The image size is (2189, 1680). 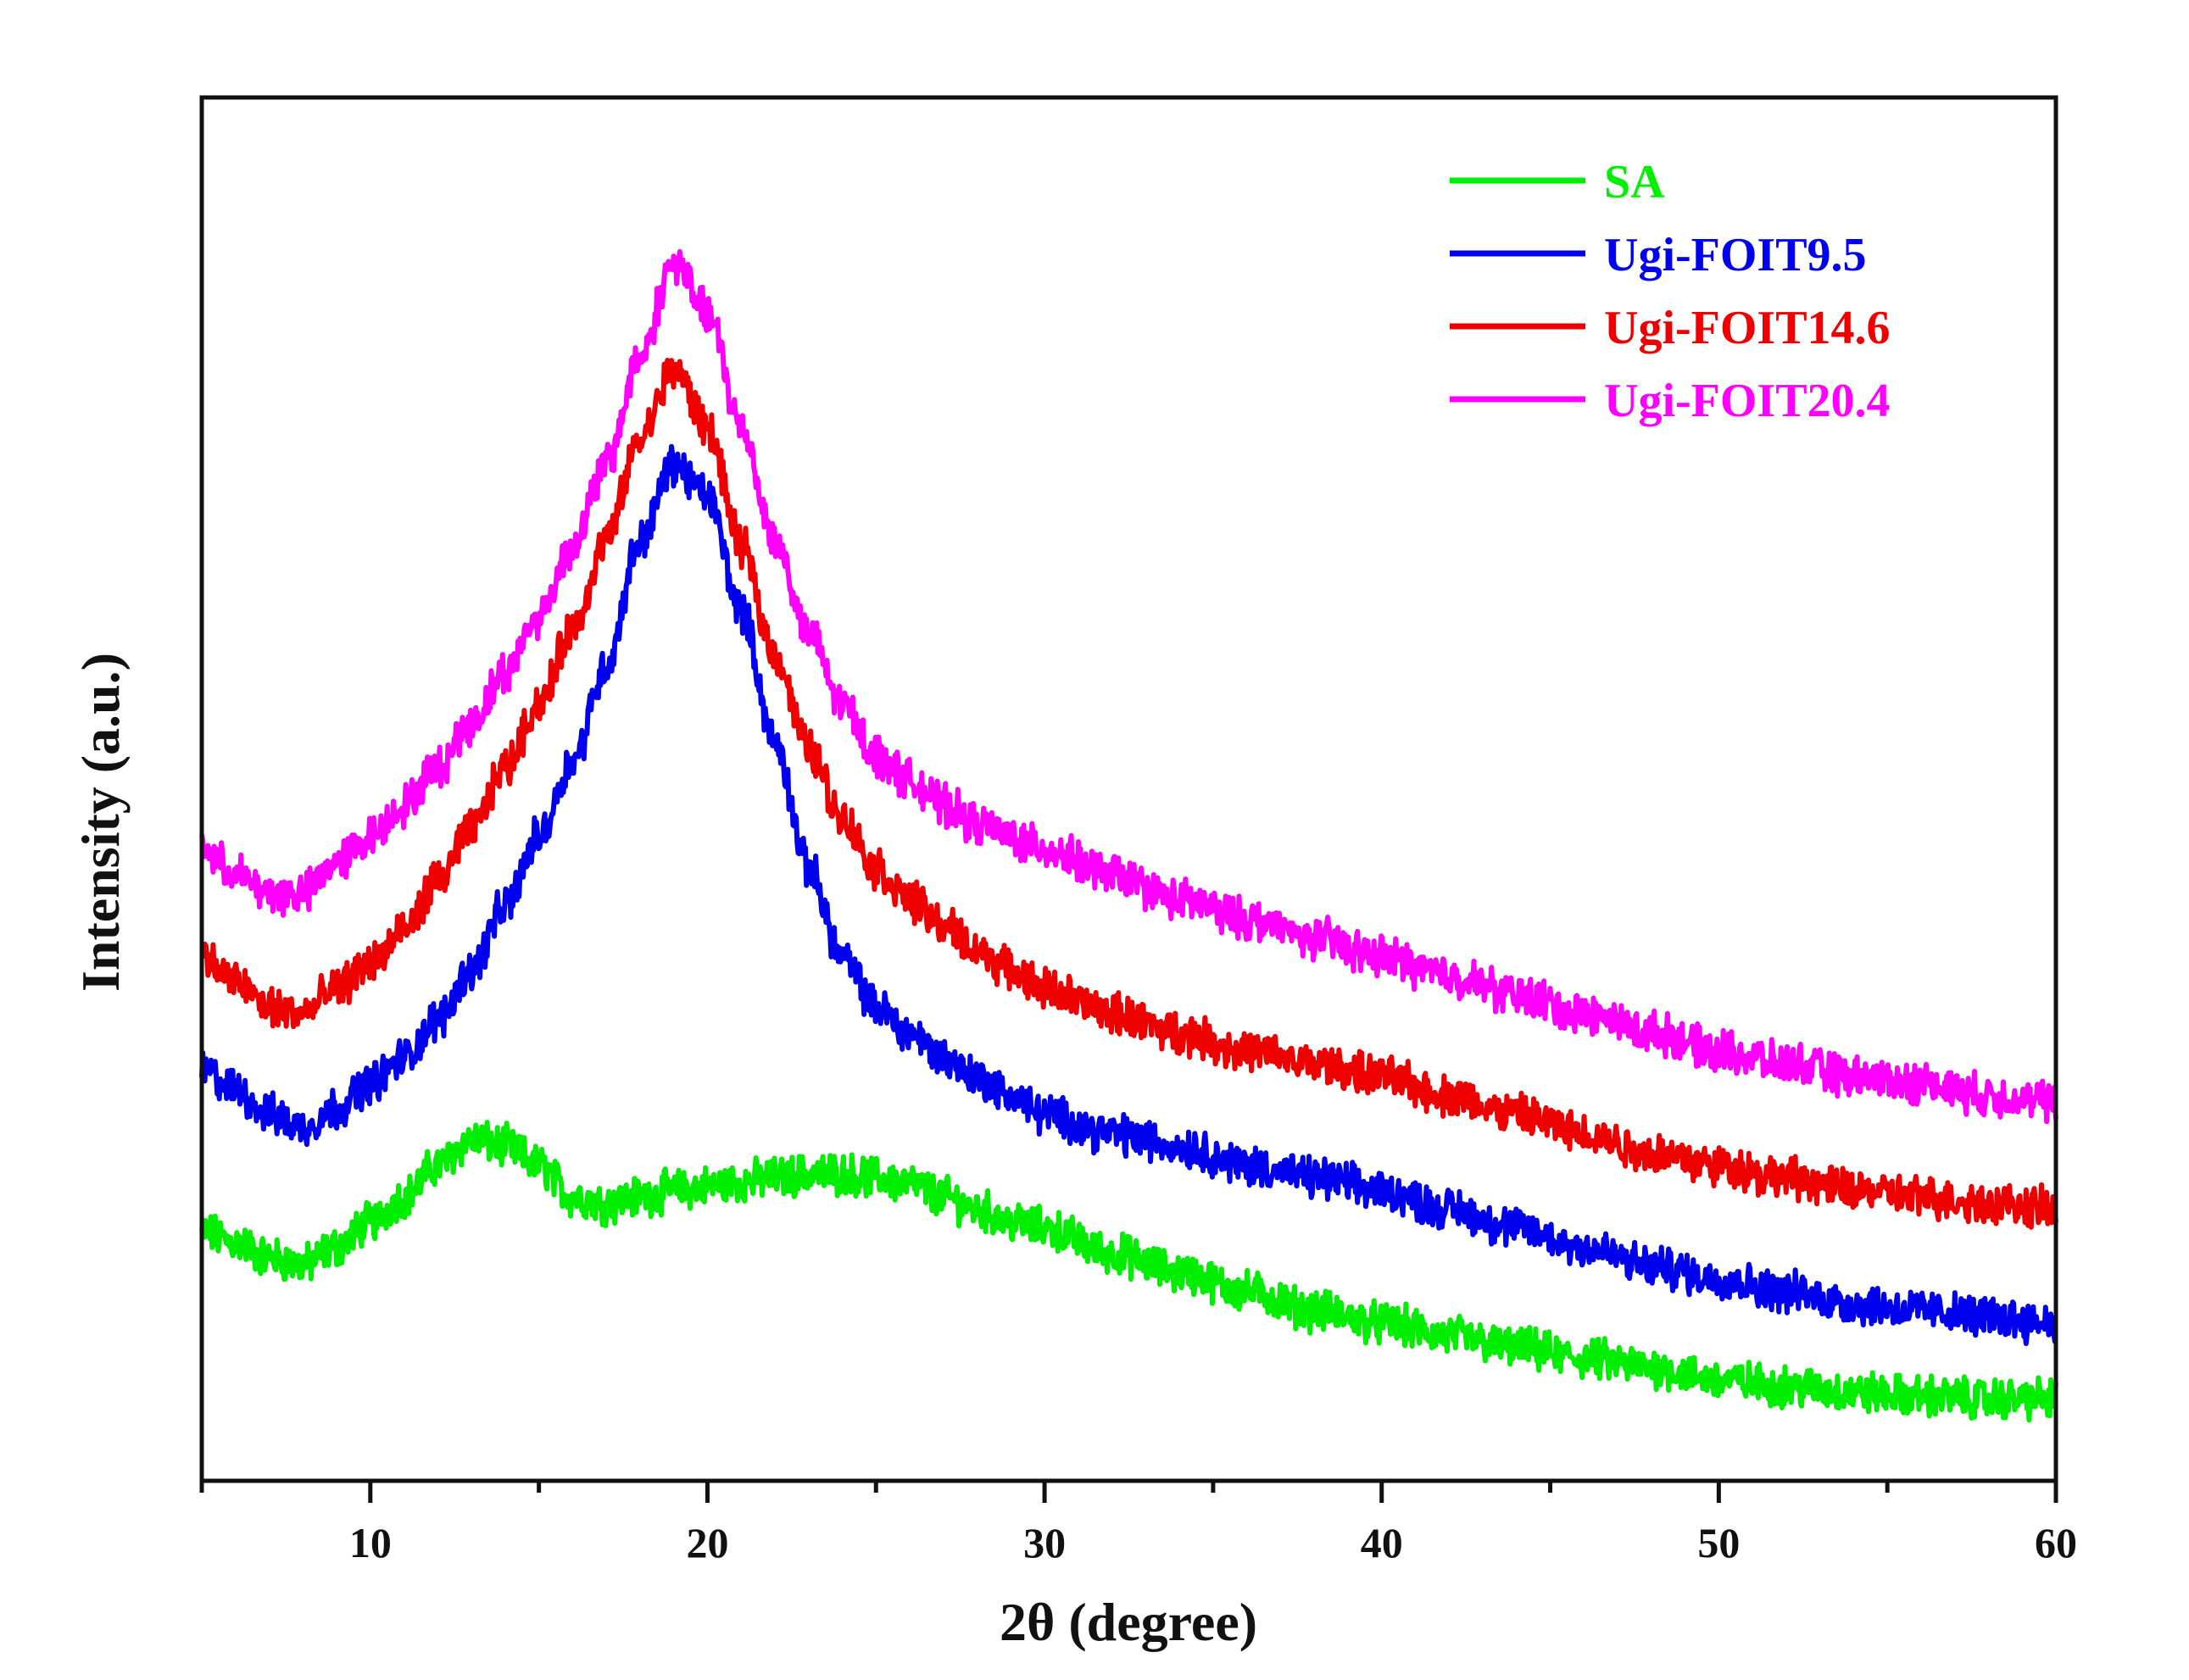 What do you see at coordinates (1128, 1622) in the screenshot?
I see `x-axis-title: 2θ (degree)` at bounding box center [1128, 1622].